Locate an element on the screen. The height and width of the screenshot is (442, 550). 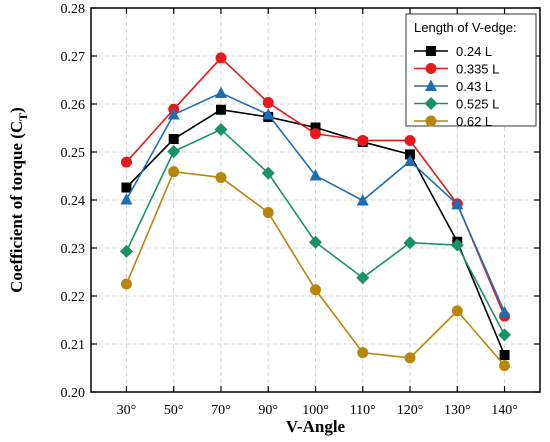
y-tick-label: 0.21 is located at coordinates (73, 345).